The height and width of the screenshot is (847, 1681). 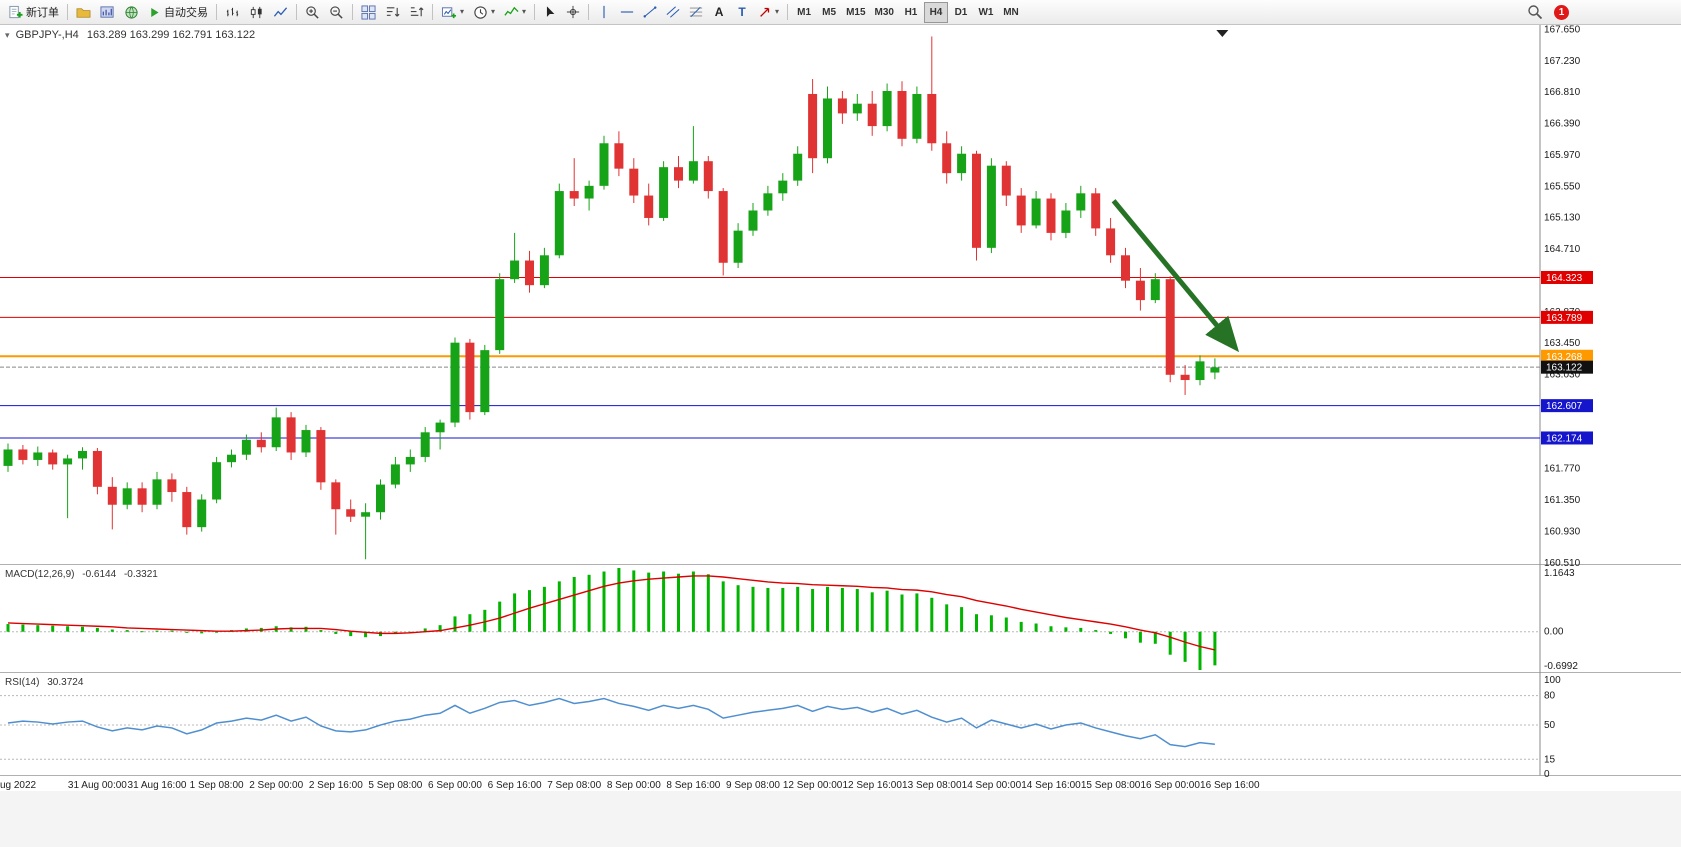 I want to click on fibonacci-button, so click(x=696, y=12).